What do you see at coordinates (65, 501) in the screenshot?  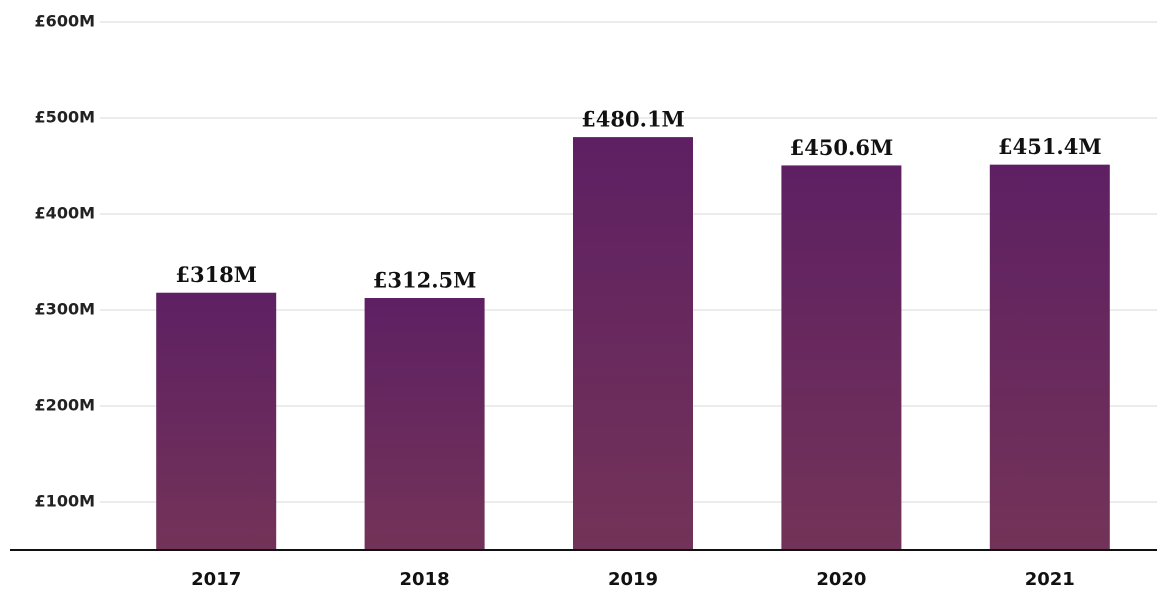 I see `y-tick-label: £100M` at bounding box center [65, 501].